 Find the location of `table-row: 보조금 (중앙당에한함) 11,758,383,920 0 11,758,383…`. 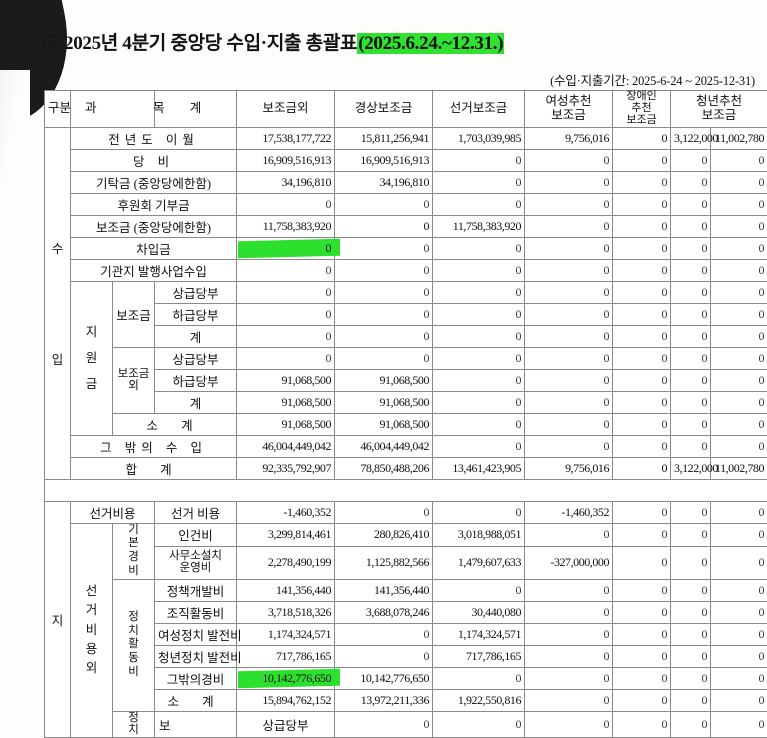

table-row: 보조금 (중앙당에한함) 11,758,383,920 0 11,758,383… is located at coordinates (406, 226).